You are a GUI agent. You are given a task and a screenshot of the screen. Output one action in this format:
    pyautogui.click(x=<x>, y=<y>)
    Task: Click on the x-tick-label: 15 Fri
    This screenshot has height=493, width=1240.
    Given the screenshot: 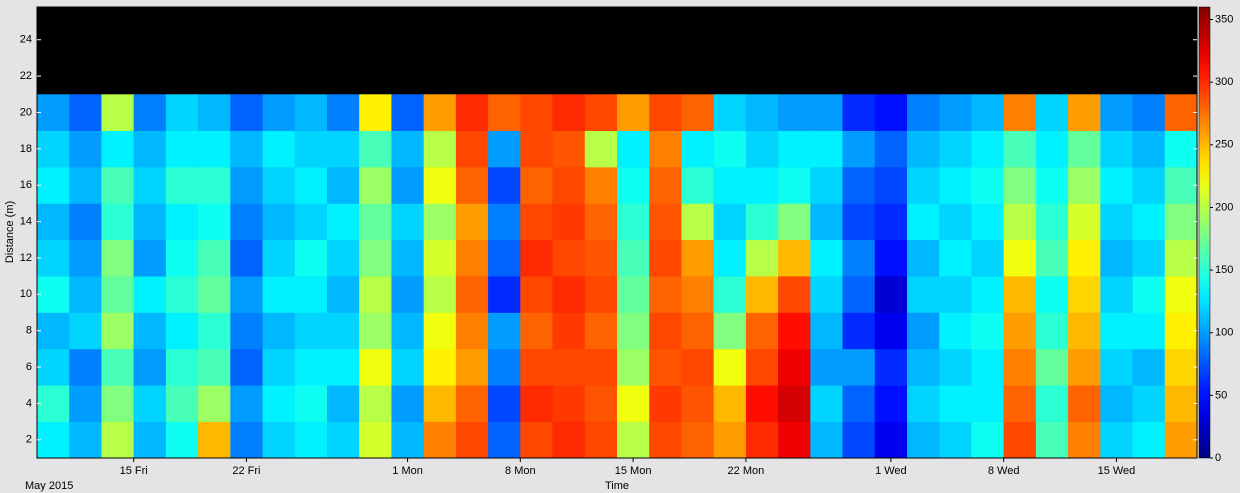 What is the action you would take?
    pyautogui.click(x=134, y=471)
    